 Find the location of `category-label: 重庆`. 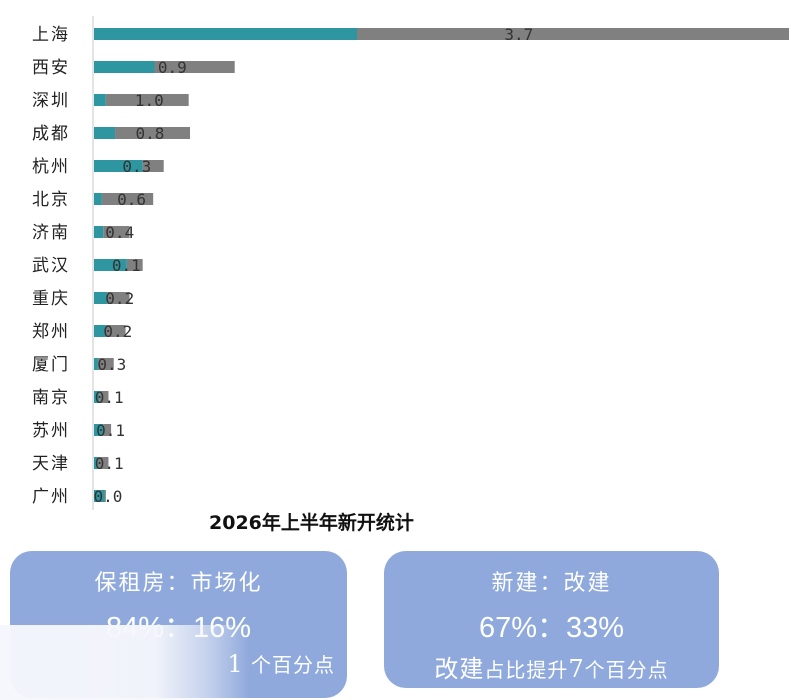

category-label: 重庆 is located at coordinates (51, 299).